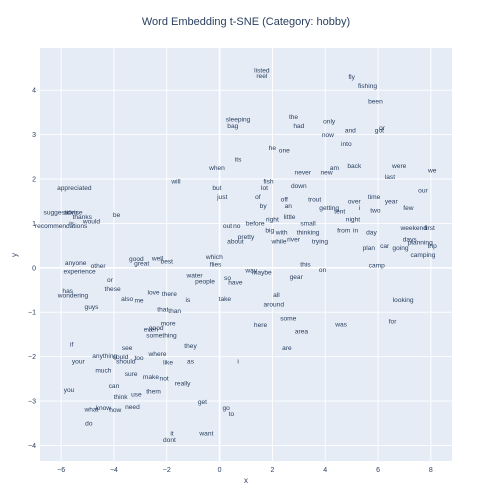 Image resolution: width=492 pixels, height=501 pixels. I want to click on word-point: really, so click(183, 384).